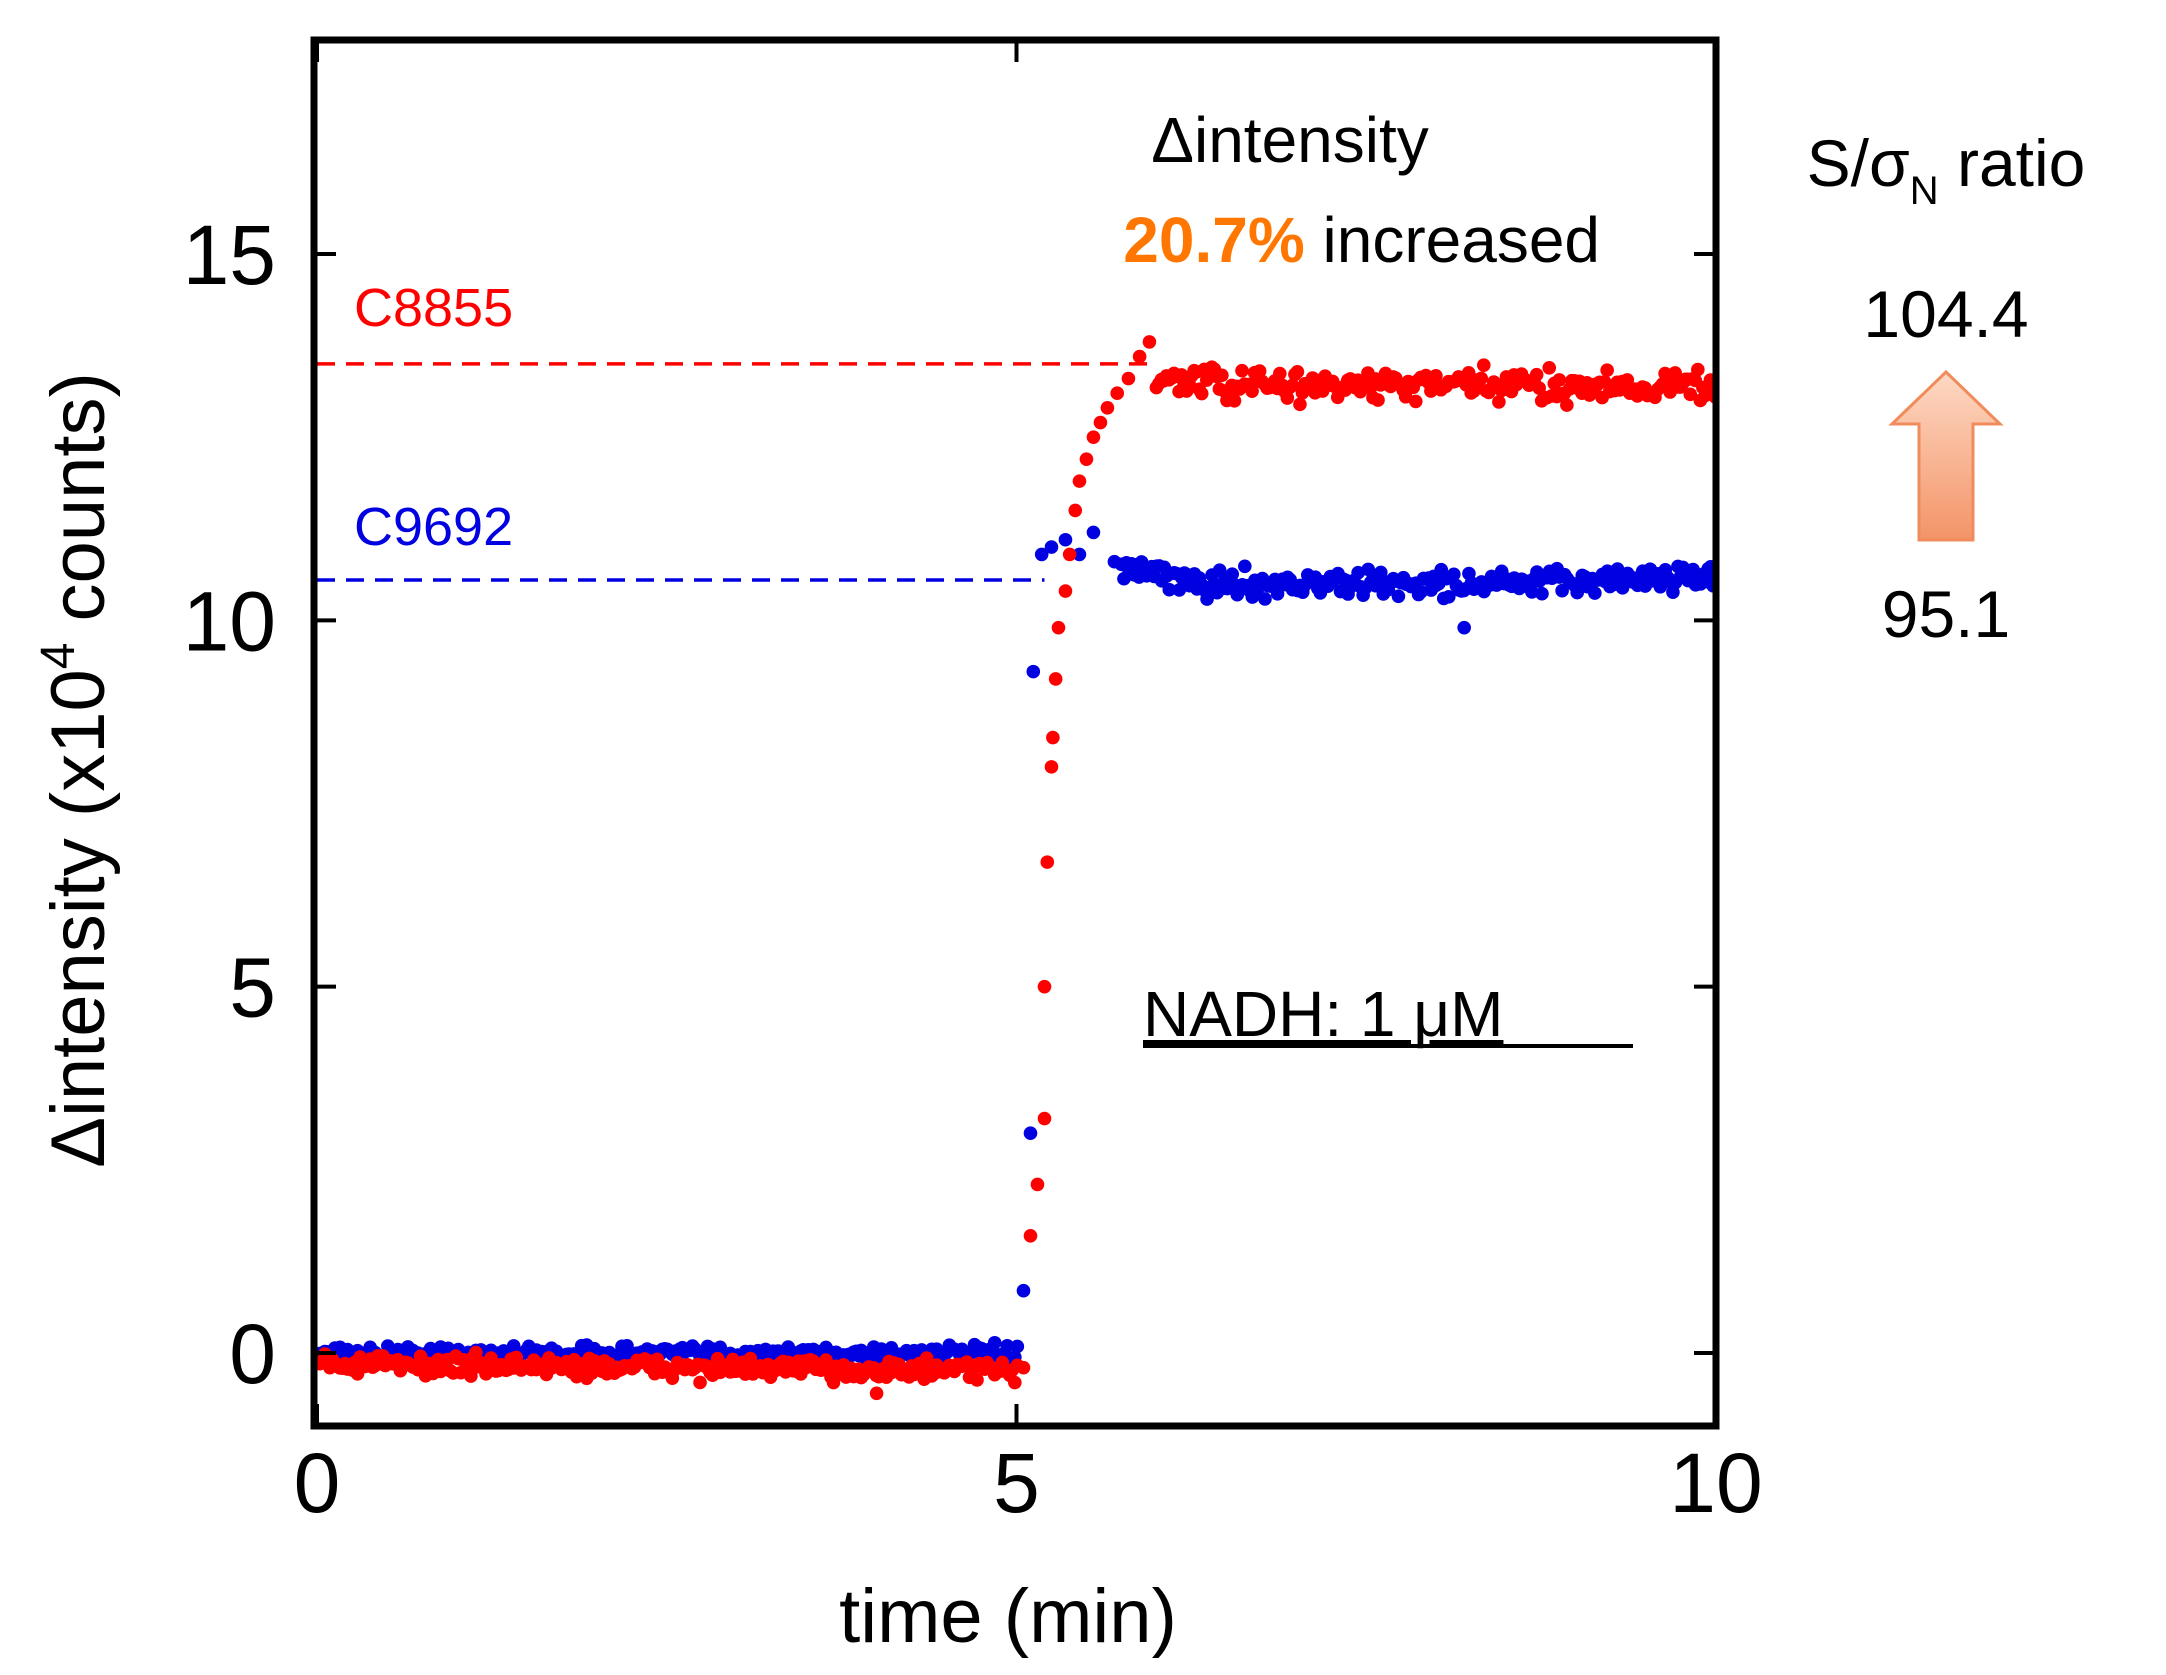 This screenshot has width=2166, height=1675. Describe the element at coordinates (252, 1354) in the screenshot. I see `y-tick-label: 0` at that location.